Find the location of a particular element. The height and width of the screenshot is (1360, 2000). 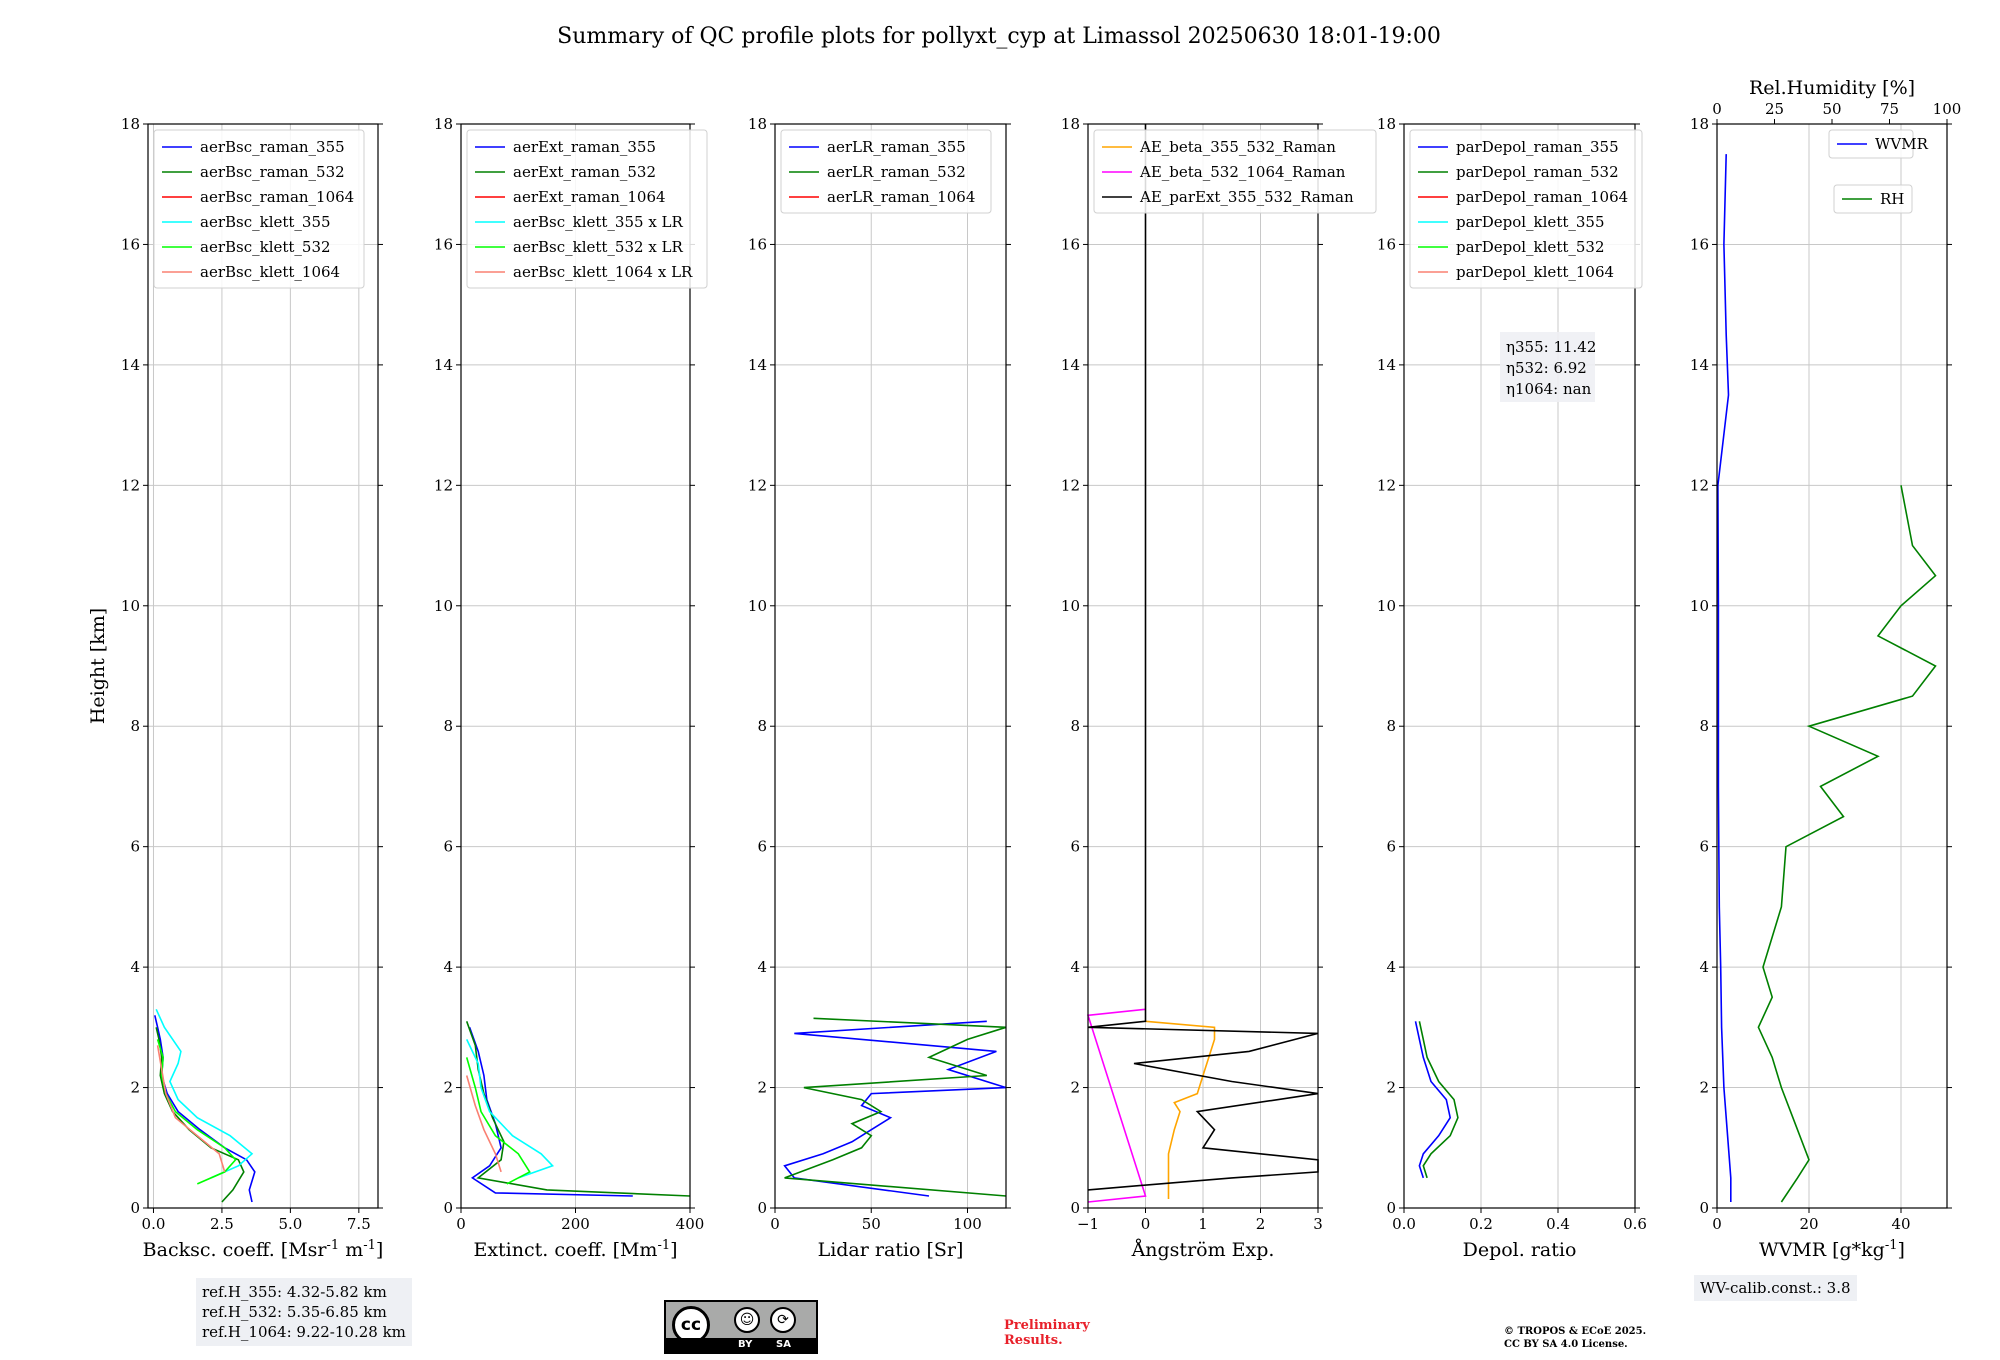

legend-label: aerBsc_klett_532 is located at coordinates (265, 247).